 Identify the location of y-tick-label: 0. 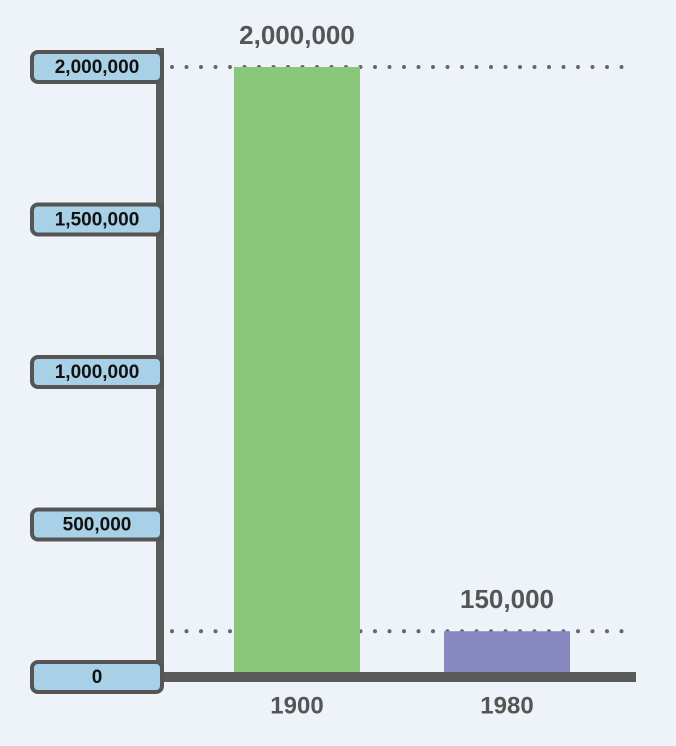
(97, 677).